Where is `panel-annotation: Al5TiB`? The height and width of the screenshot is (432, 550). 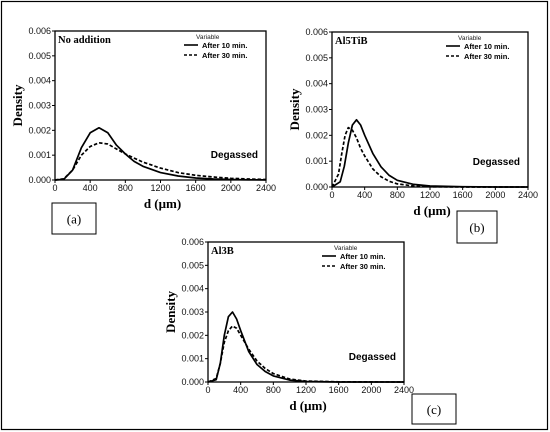
panel-annotation: Al5TiB is located at coordinates (351, 41).